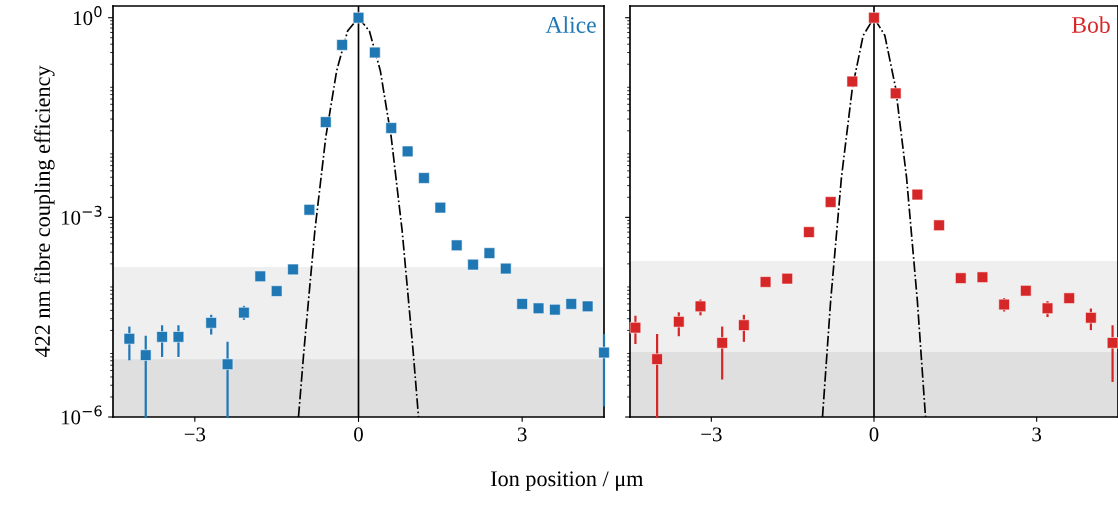 This screenshot has width=1118, height=506. Describe the element at coordinates (81, 415) in the screenshot. I see `y-tick-label: 10$^{−6}$` at that location.